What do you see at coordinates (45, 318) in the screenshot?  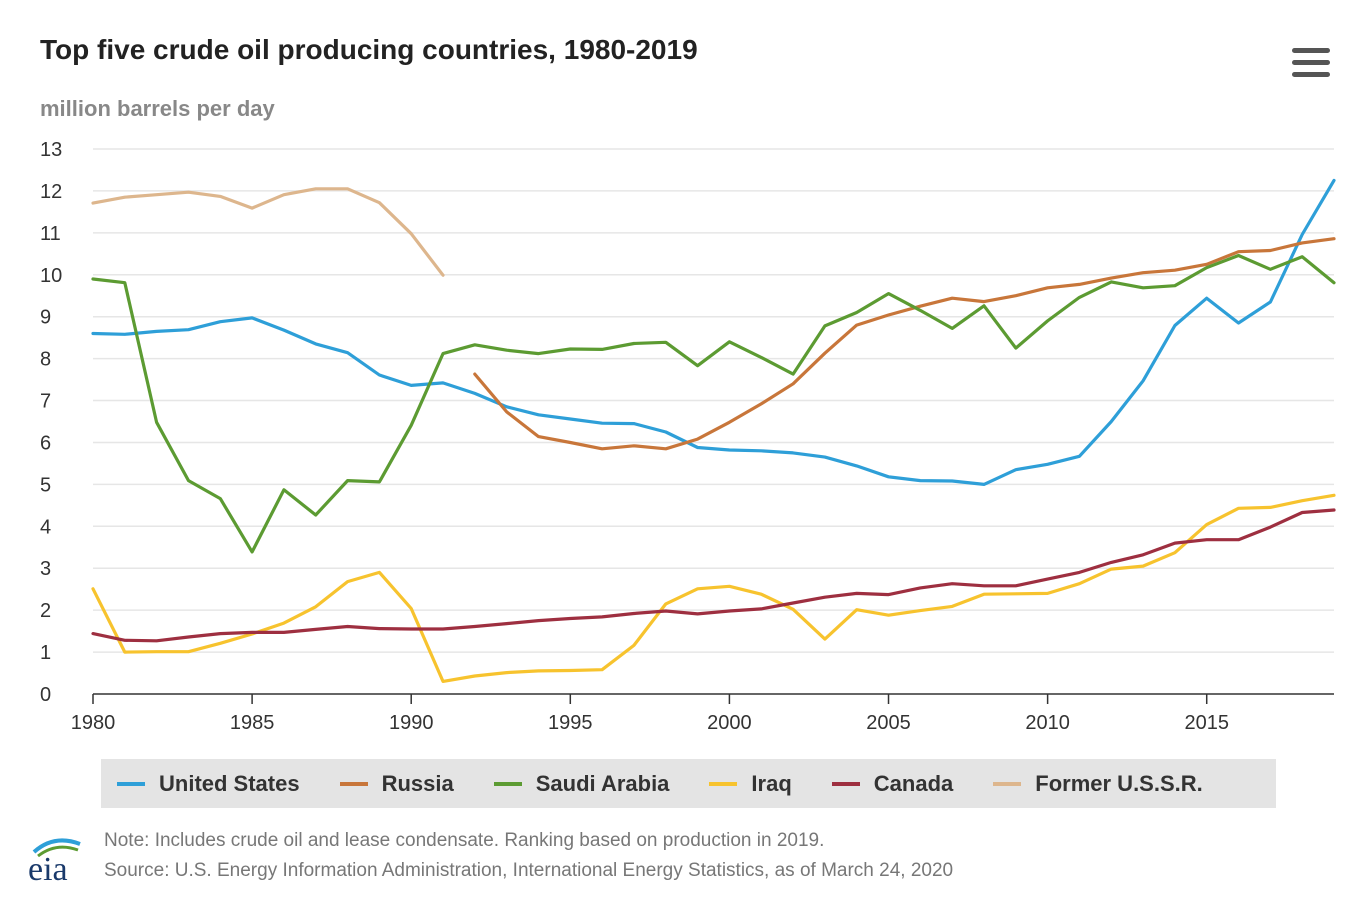 I see `y-tick-label: 9` at bounding box center [45, 318].